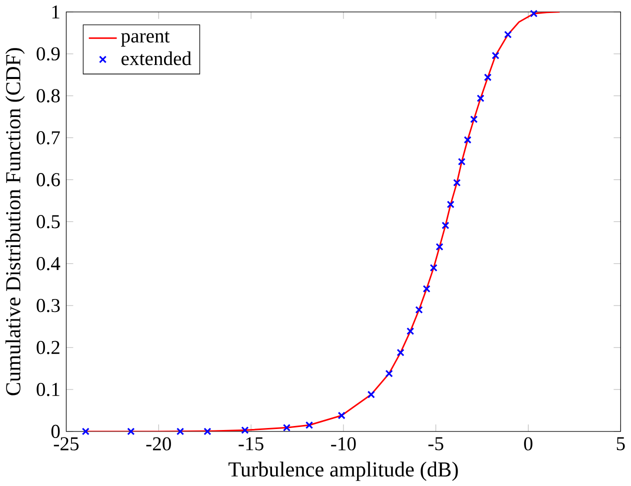 The width and height of the screenshot is (631, 486). What do you see at coordinates (48, 179) in the screenshot?
I see `y-tick-label: 0.6` at bounding box center [48, 179].